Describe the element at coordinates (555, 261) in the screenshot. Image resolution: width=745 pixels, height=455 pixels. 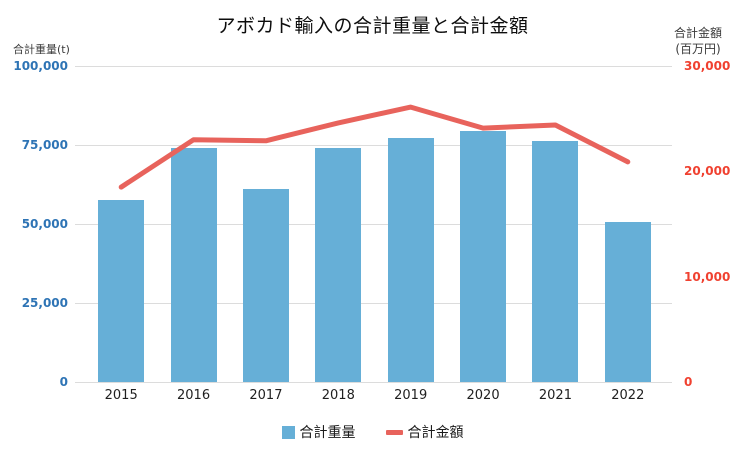
I see `bar-2021` at that location.